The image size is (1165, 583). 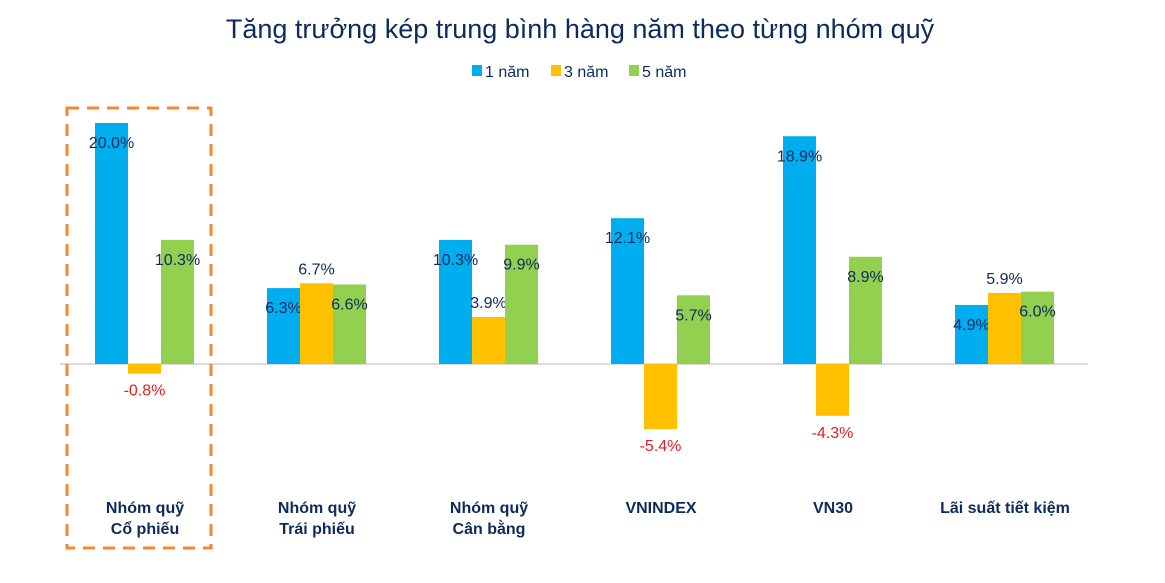 I want to click on data-label: 9.9%, so click(x=521, y=265).